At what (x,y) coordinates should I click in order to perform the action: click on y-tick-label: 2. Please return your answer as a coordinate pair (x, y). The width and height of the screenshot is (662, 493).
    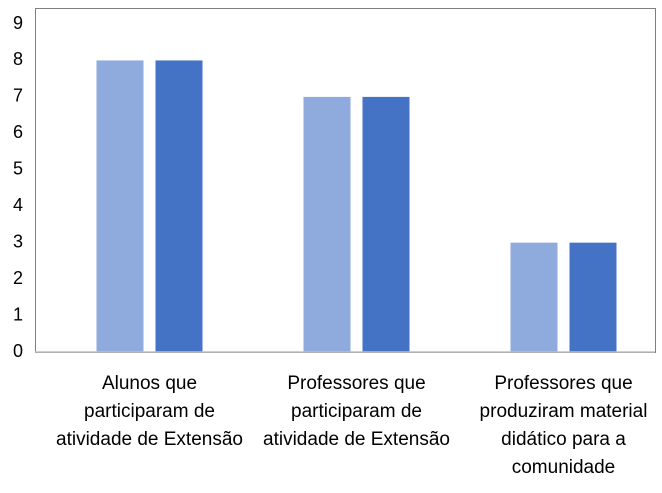
    Looking at the image, I should click on (18, 278).